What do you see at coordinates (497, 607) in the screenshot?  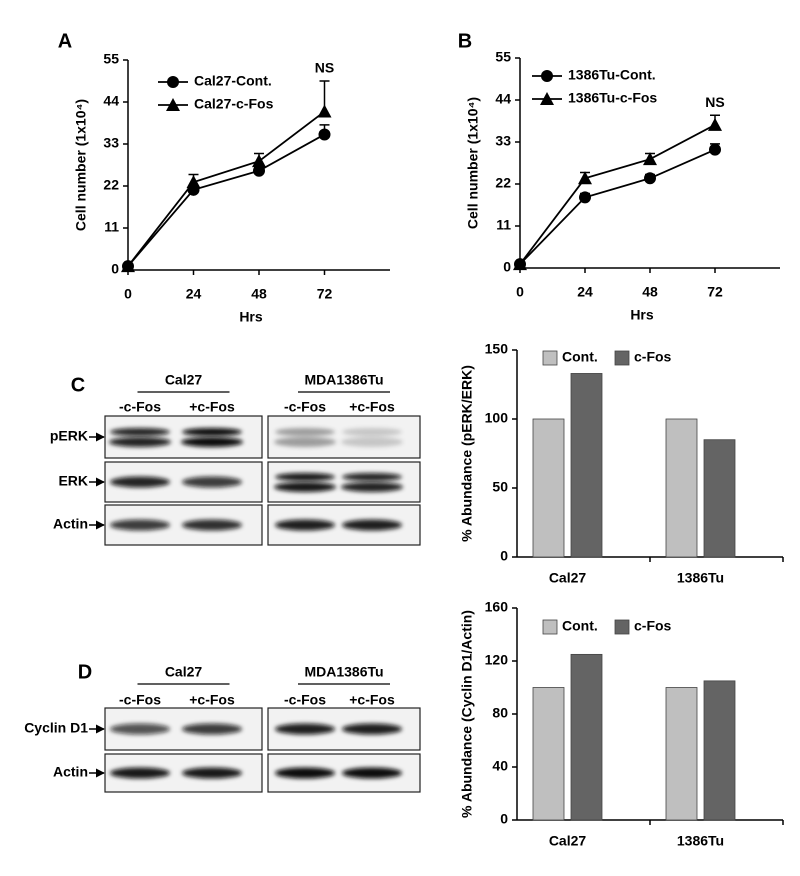 I see `y-tick-label: 160` at bounding box center [497, 607].